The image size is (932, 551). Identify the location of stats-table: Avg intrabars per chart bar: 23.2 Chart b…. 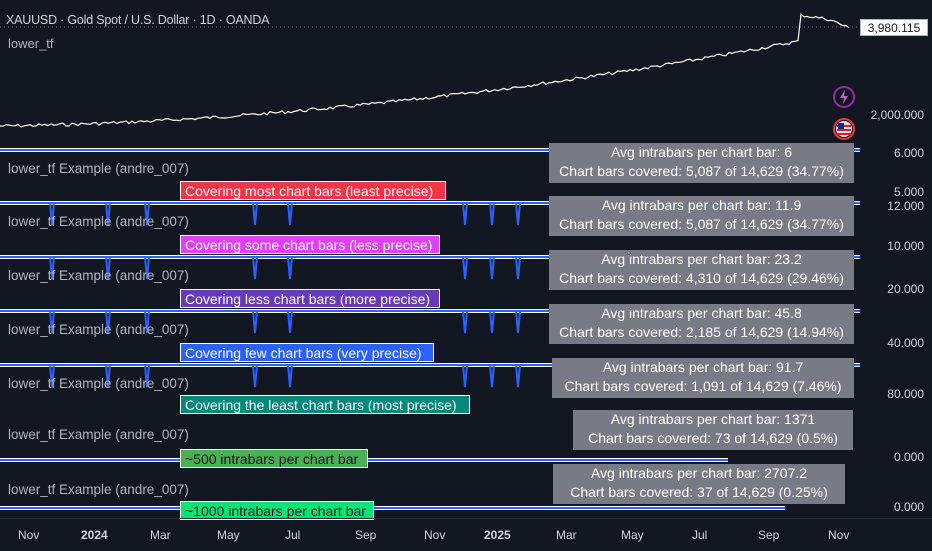
(701, 270).